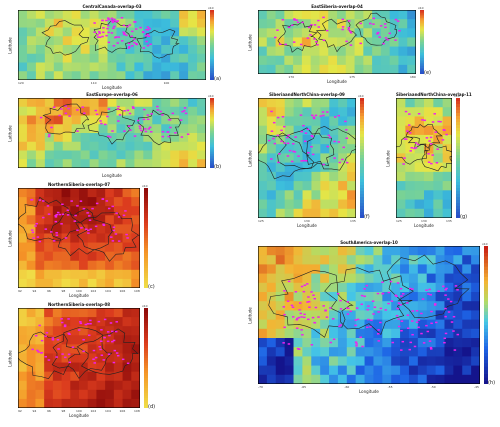 The width and height of the screenshot is (500, 427). I want to click on chart-title-a: CentralCanada-overlap-03, so click(112, 6).